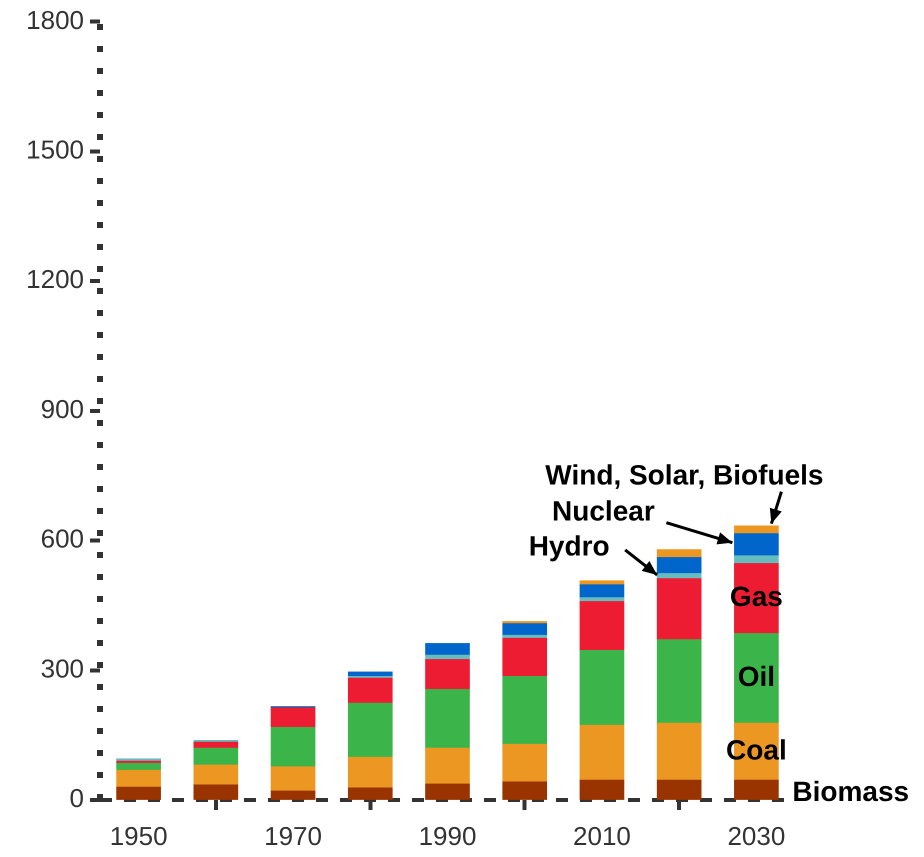 Image resolution: width=924 pixels, height=857 pixels. Describe the element at coordinates (77, 798) in the screenshot. I see `y-tick-label: 0` at that location.